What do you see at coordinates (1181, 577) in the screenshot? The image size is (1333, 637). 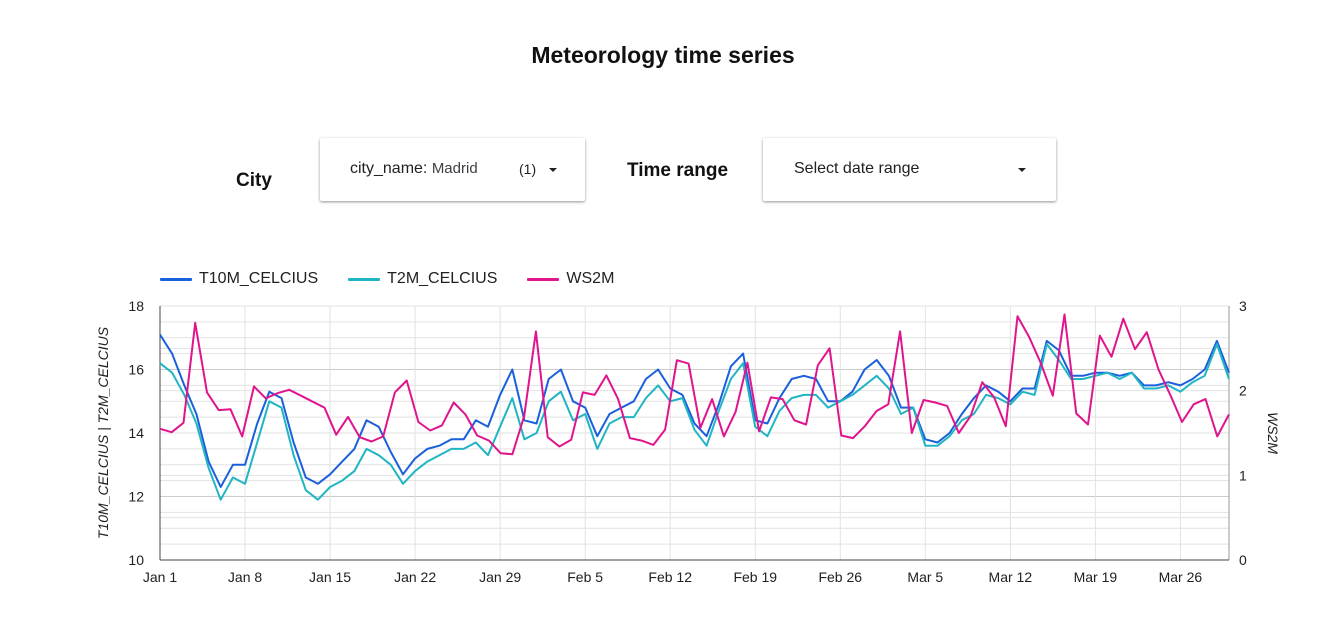 I see `x-tick-label: Mar 26` at bounding box center [1181, 577].